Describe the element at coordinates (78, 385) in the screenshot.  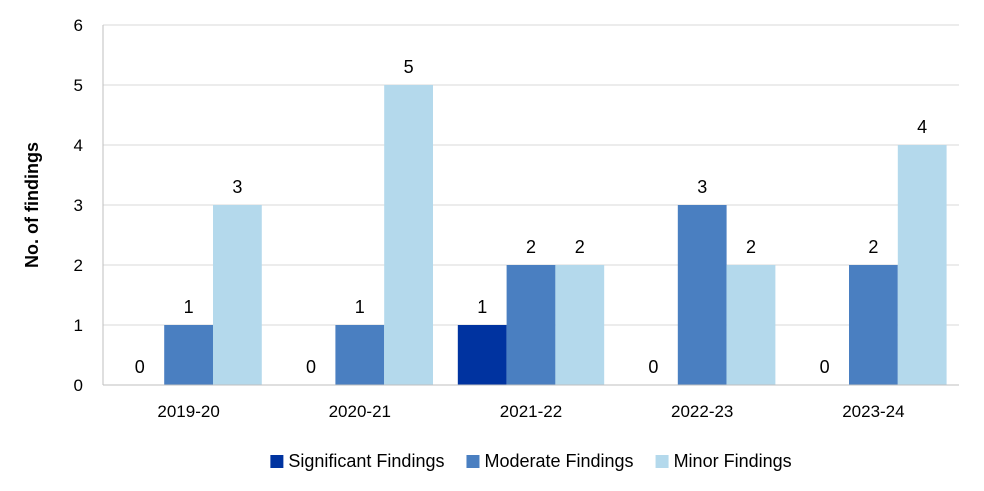
I see `y-tick-label: 0` at that location.